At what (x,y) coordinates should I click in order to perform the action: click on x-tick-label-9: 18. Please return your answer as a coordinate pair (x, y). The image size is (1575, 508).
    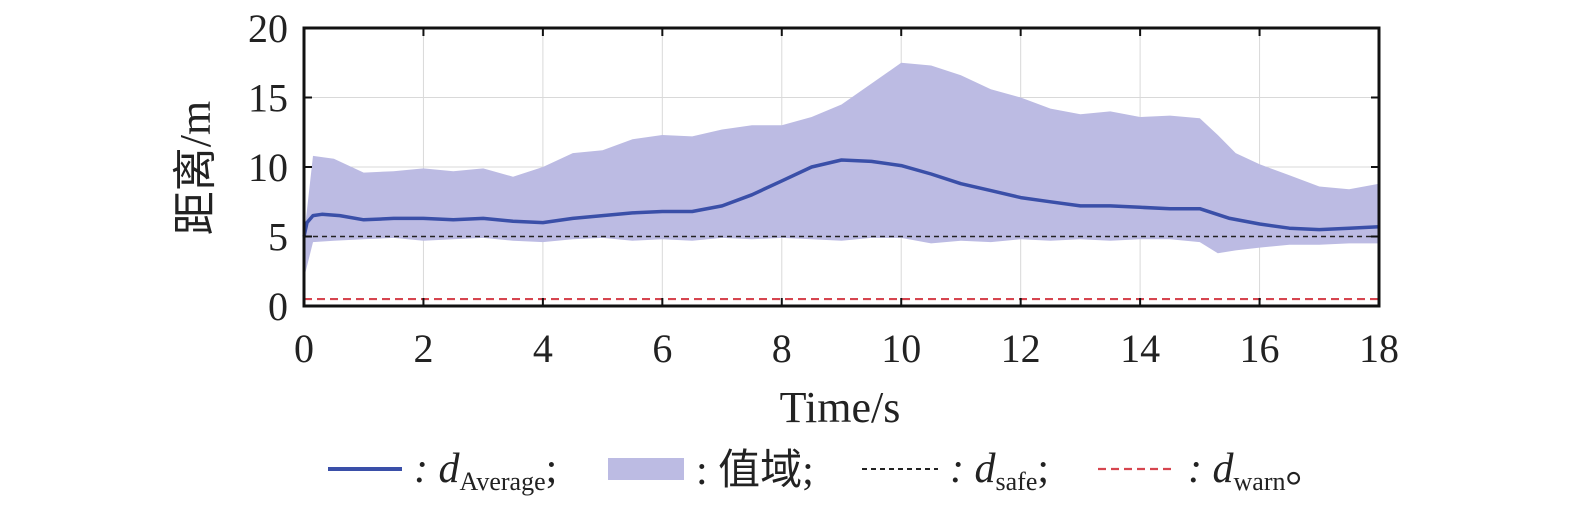
    Looking at the image, I should click on (1379, 348).